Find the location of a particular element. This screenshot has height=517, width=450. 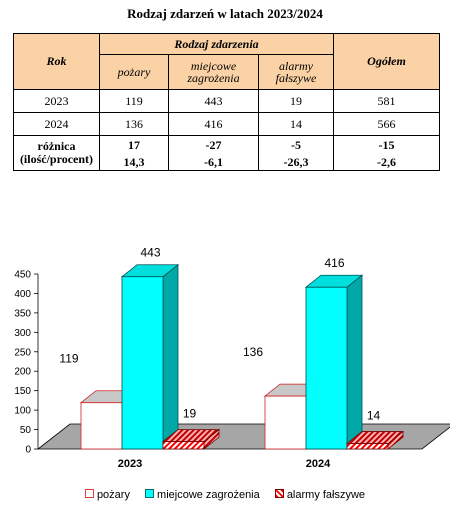

table-row-roznica: różnica (ilość/procent) 17 -27 -5 -15 is located at coordinates (226, 153).